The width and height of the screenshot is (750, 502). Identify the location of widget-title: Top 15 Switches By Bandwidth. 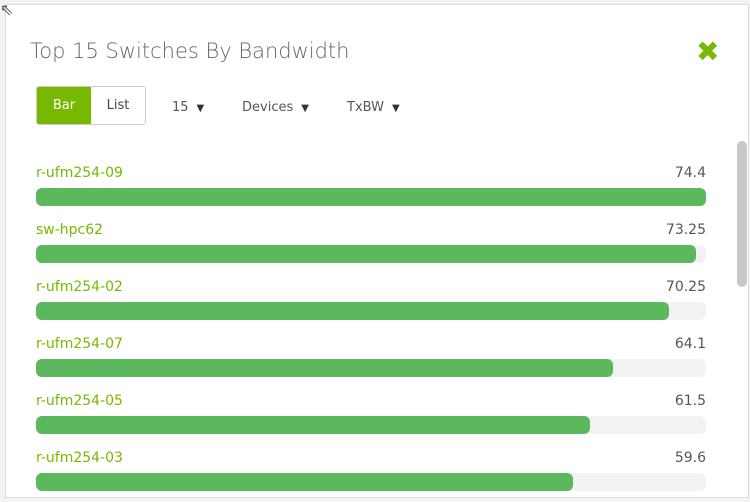
(190, 51).